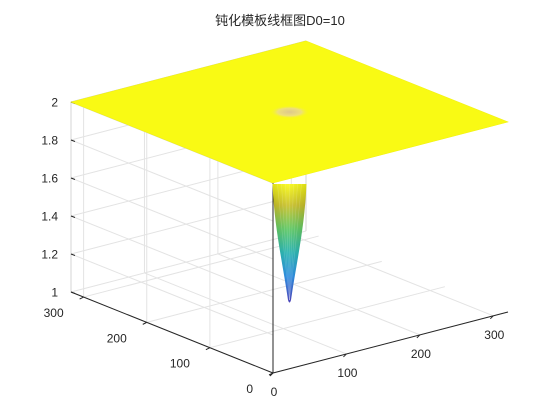 Image resolution: width=560 pixels, height=420 pixels. I want to click on z-tick-label: 1.8, so click(49, 141).